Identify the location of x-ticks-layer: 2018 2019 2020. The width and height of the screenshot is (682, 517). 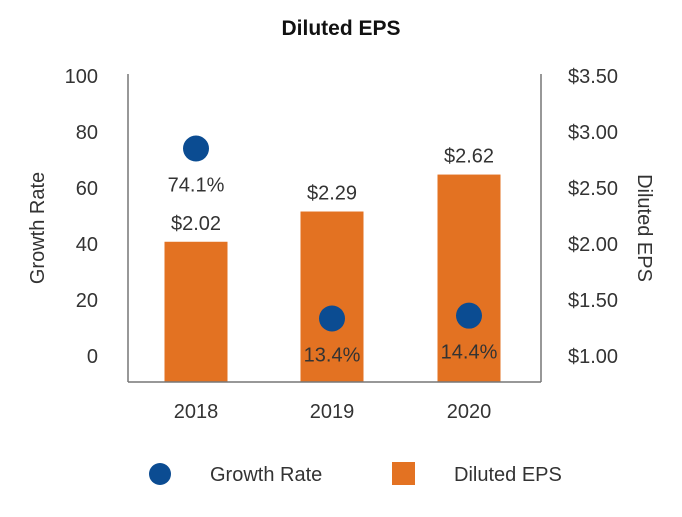
(333, 412).